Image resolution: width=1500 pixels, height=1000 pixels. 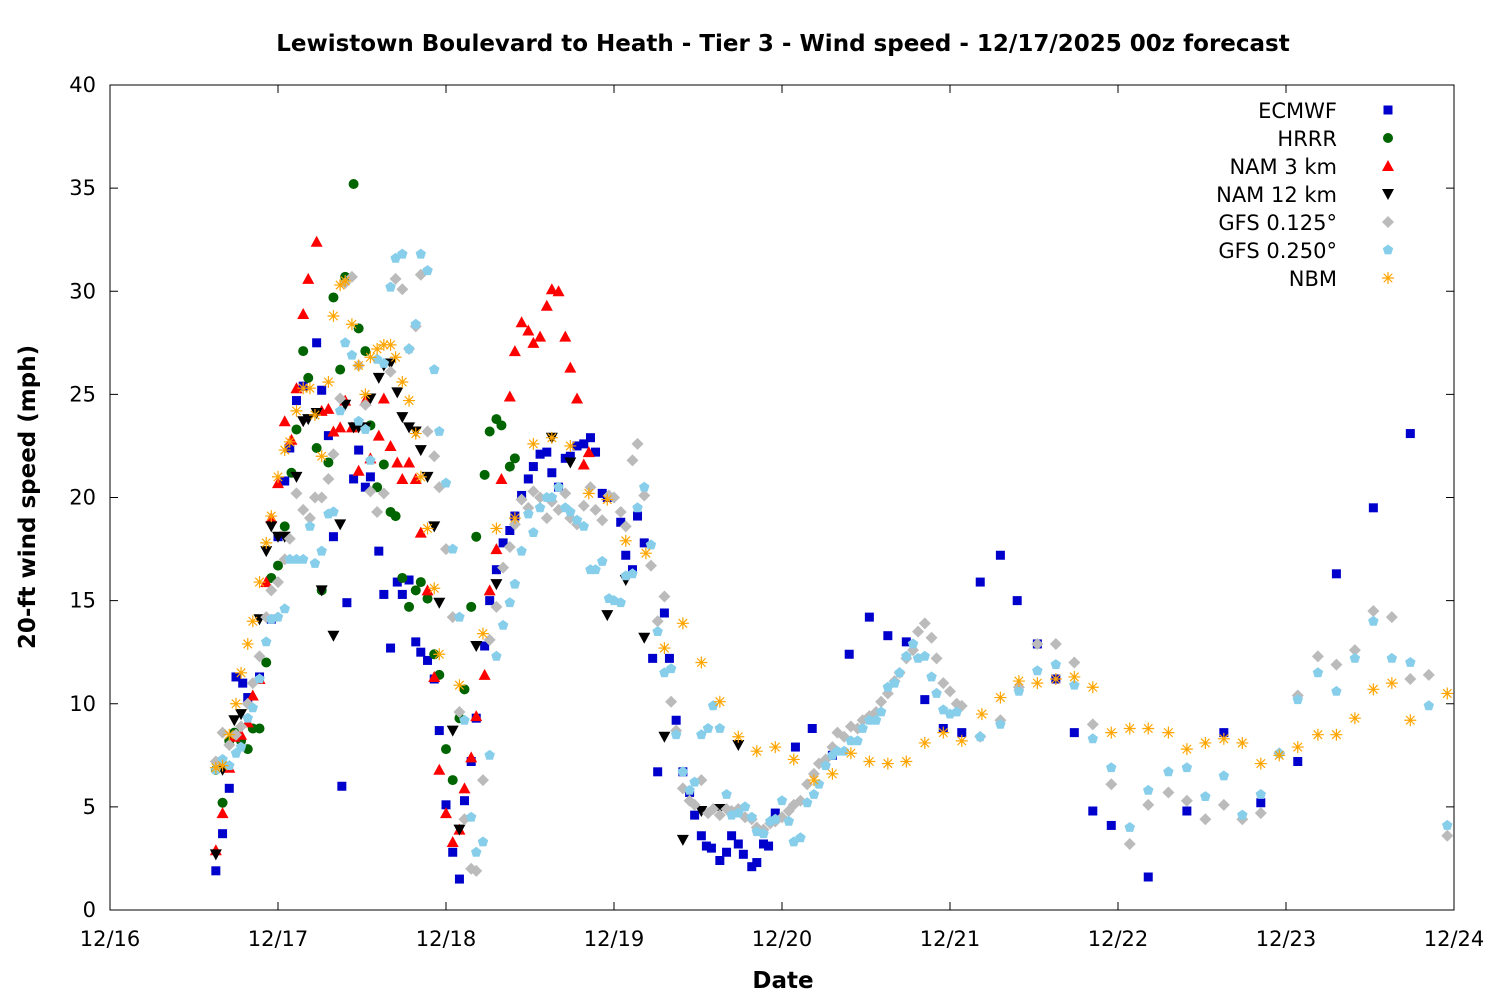 I want to click on legend-label: ECMWF, so click(x=1297, y=111).